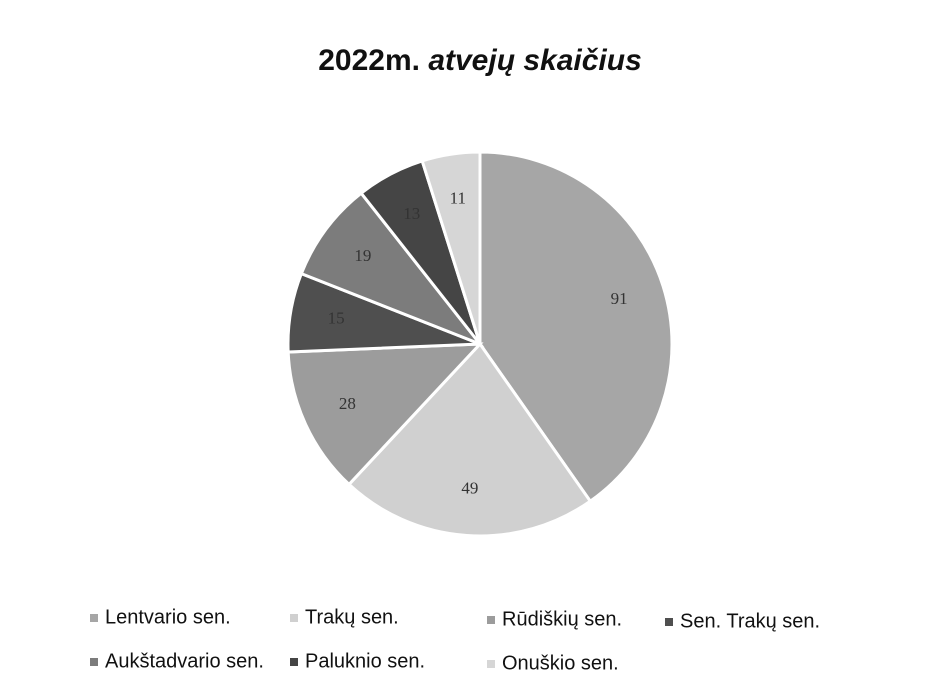 This screenshot has width=929, height=693. What do you see at coordinates (469, 487) in the screenshot?
I see `data-label: 49` at bounding box center [469, 487].